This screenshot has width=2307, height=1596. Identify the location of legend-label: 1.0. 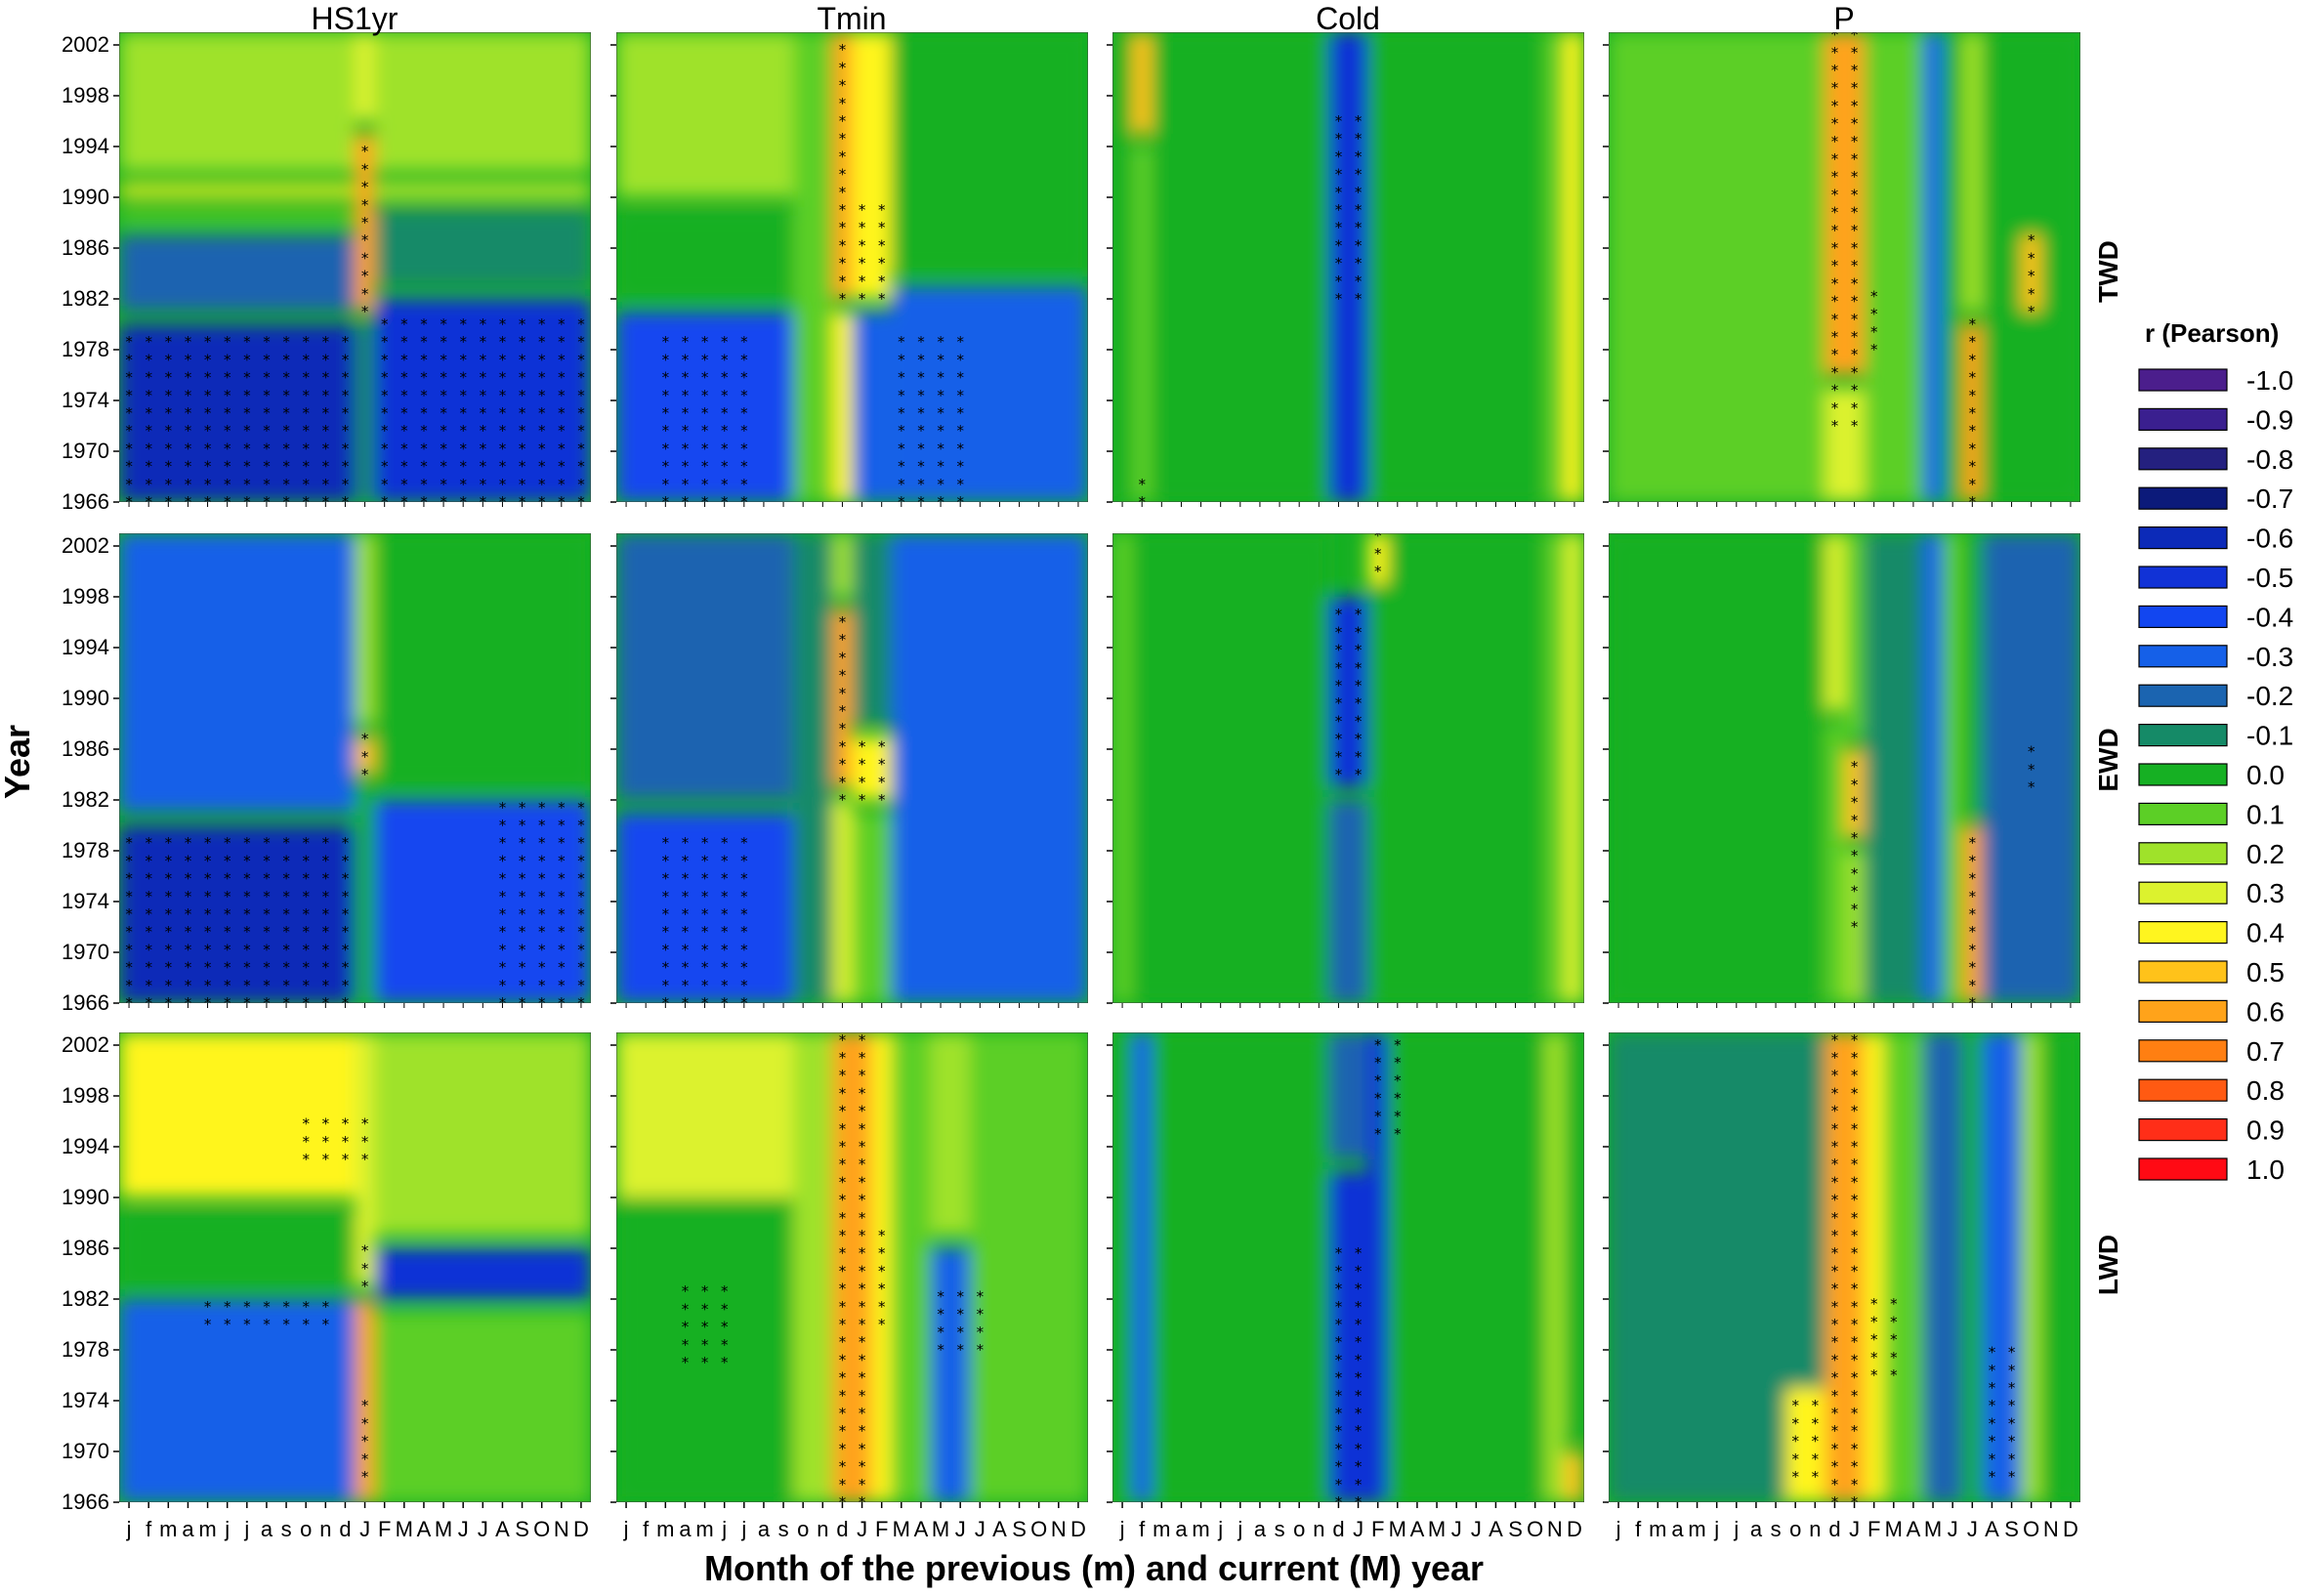
(2266, 1170).